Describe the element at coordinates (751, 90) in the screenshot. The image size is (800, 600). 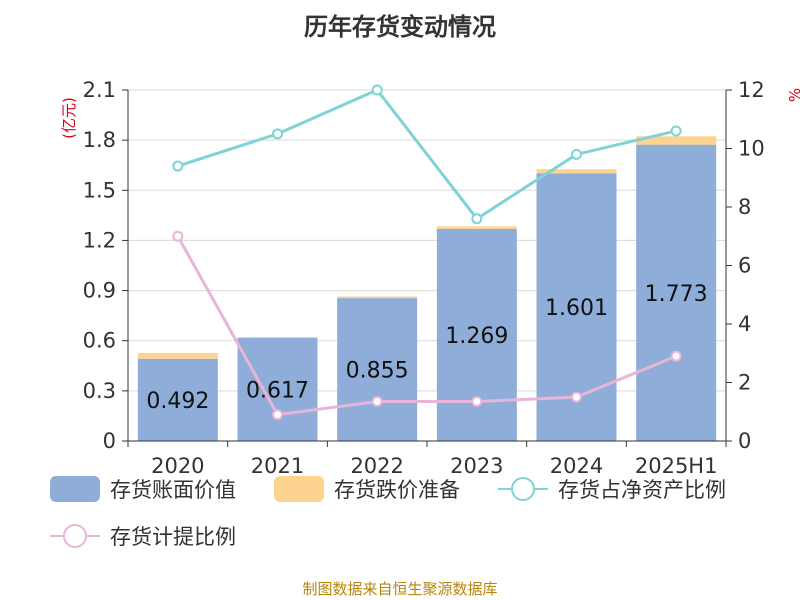
I see `right-tick-label: 12` at that location.